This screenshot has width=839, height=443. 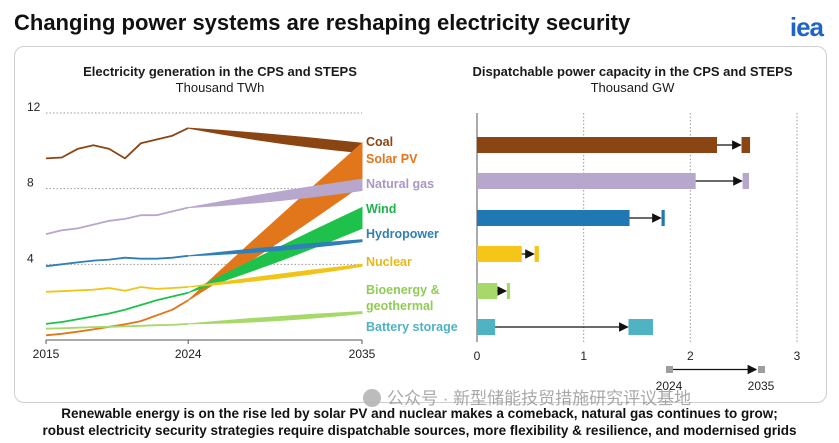 What do you see at coordinates (746, 145) in the screenshot?
I see `bar-2035-coal` at bounding box center [746, 145].